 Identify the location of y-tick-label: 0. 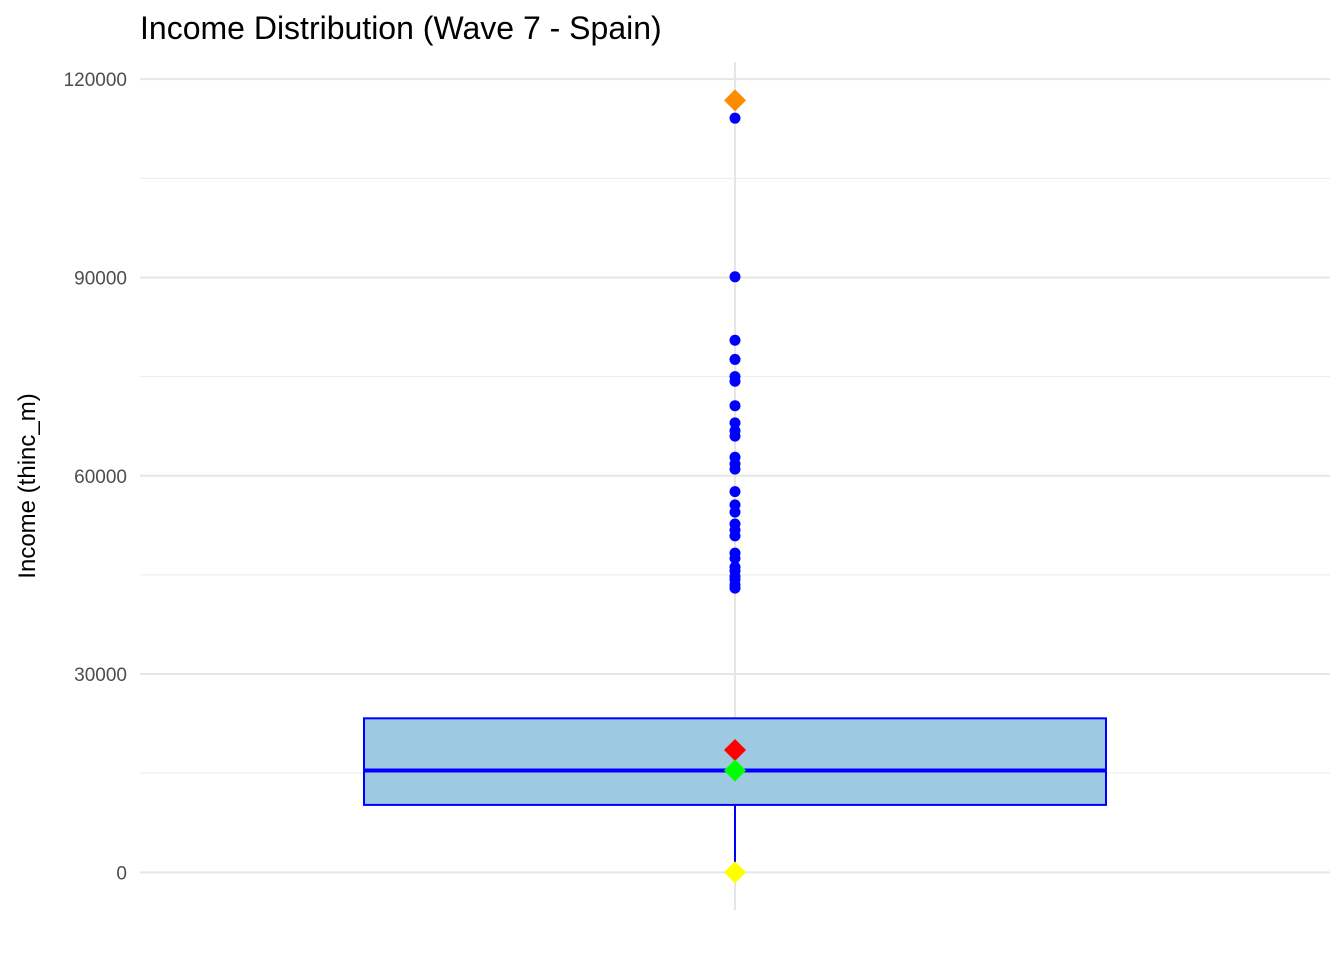
(121, 873).